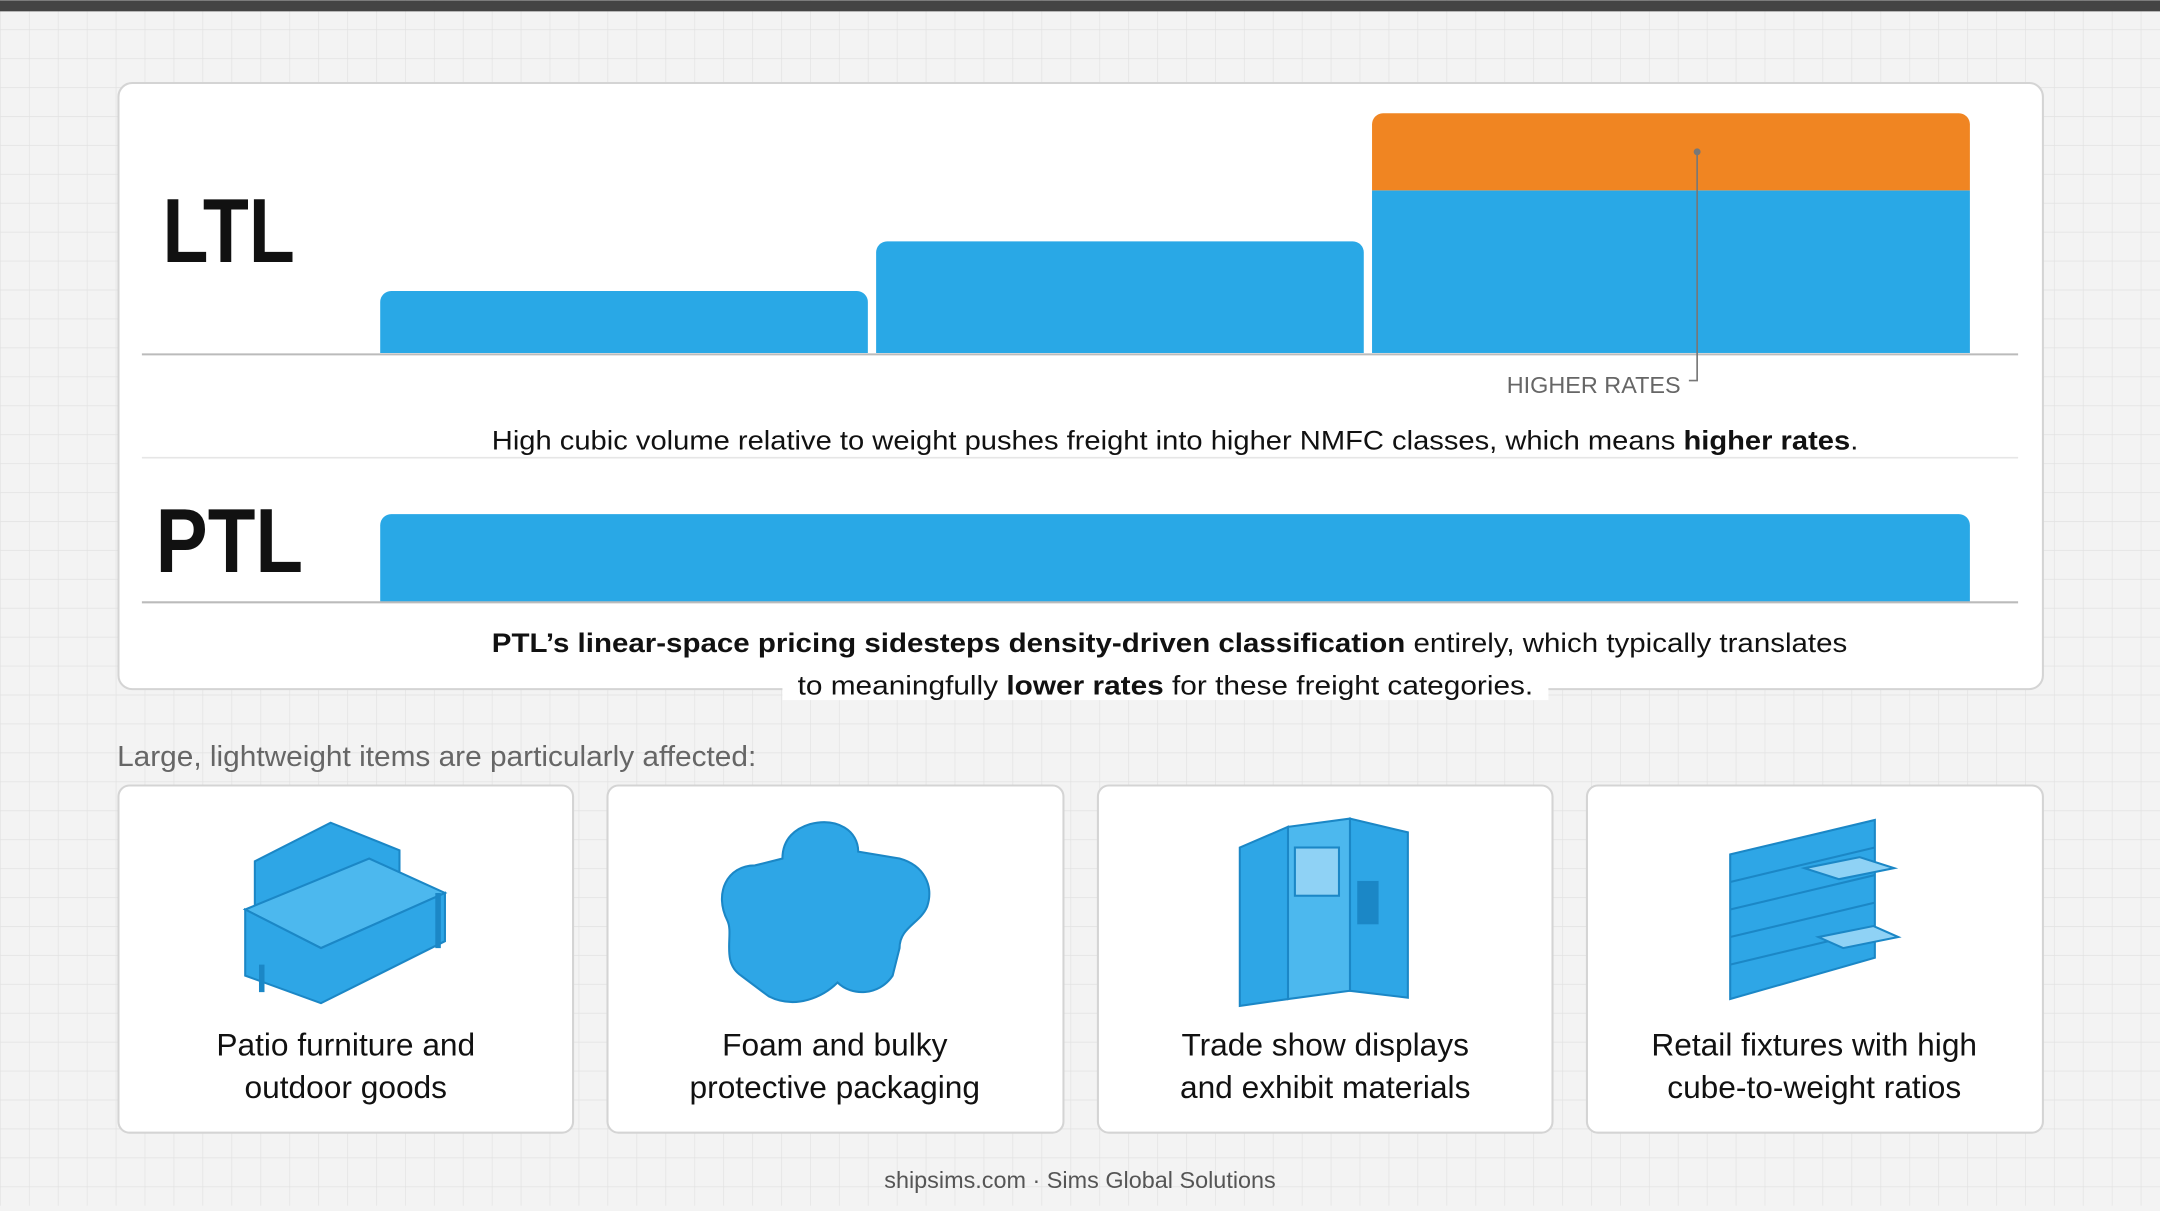 Image resolution: width=2160 pixels, height=1211 pixels. Describe the element at coordinates (1693, 266) in the screenshot. I see `callout-line` at that location.